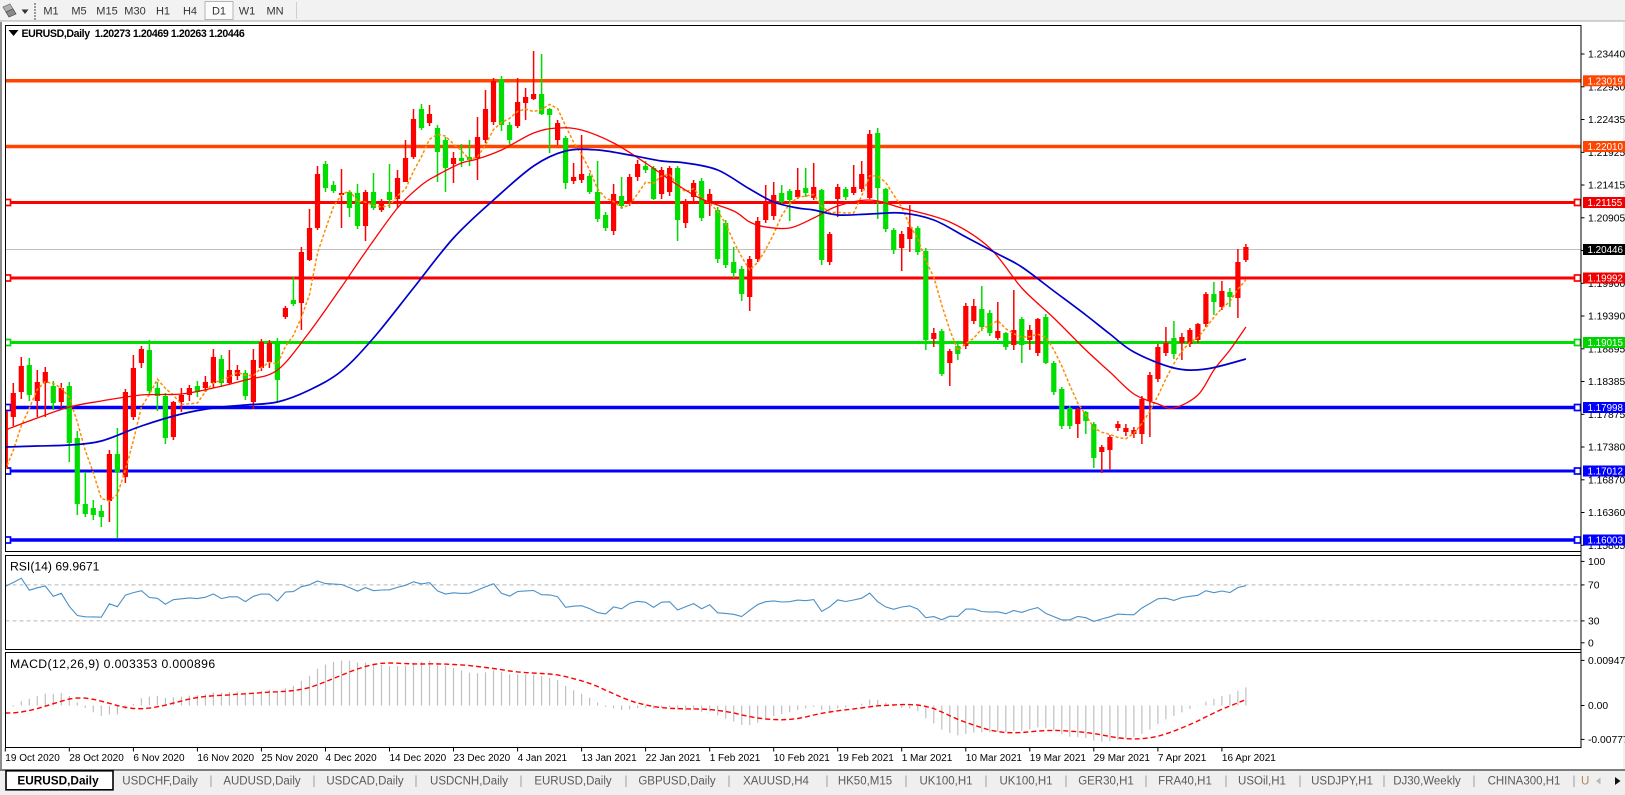 The width and height of the screenshot is (1625, 795). I want to click on svg-text: 4 Jan 2021, so click(543, 758).